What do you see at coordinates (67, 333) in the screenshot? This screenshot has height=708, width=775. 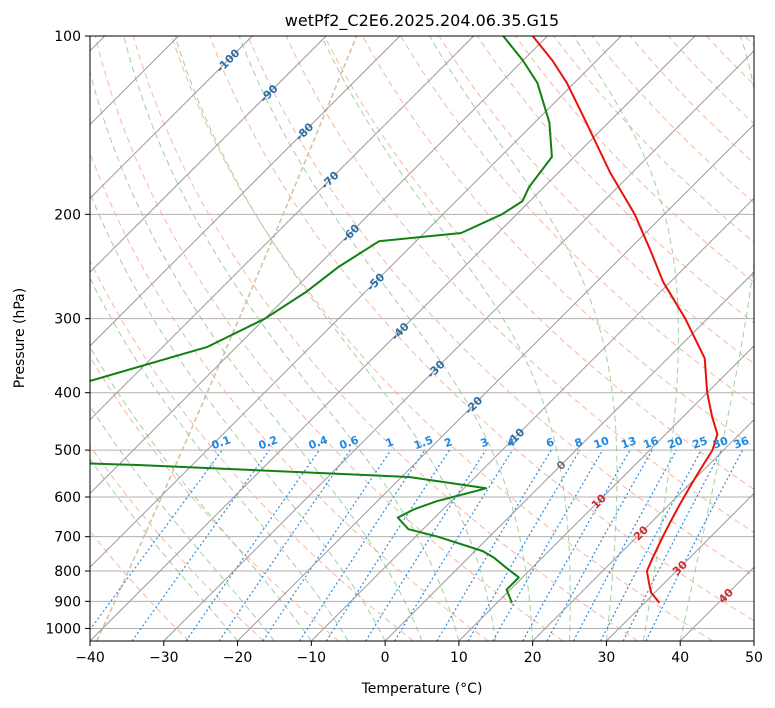 I see `y-axis-ticks: 100 200 300 400 500 600 700 800 900 1000` at bounding box center [67, 333].